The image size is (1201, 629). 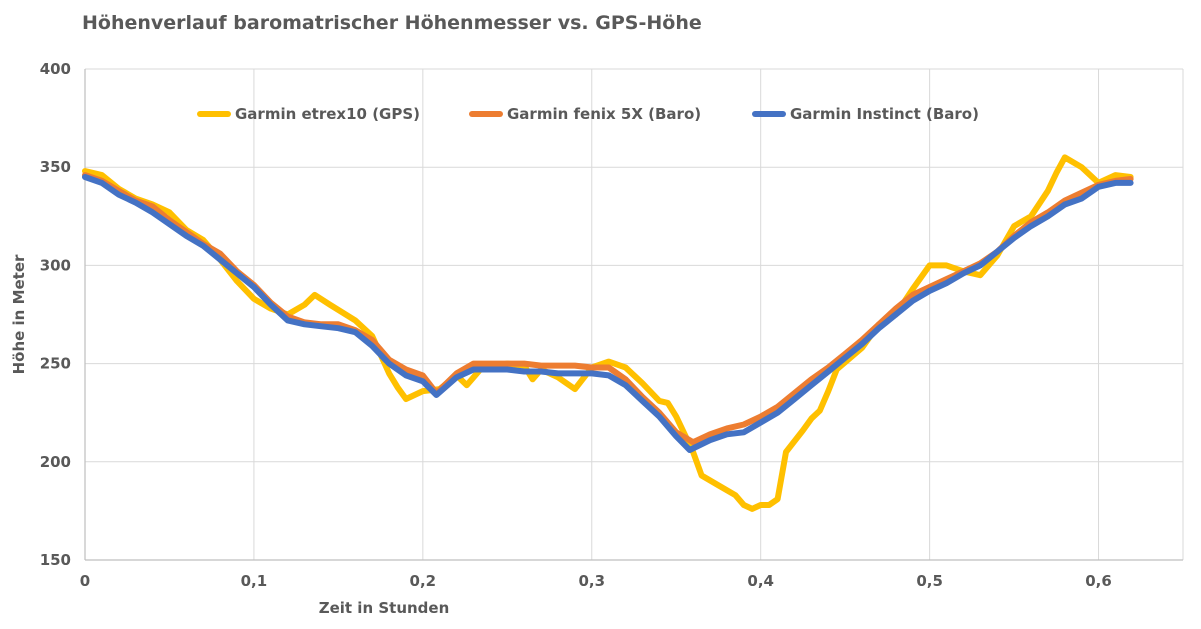 I want to click on x-tick-label: 0,3, so click(x=591, y=581).